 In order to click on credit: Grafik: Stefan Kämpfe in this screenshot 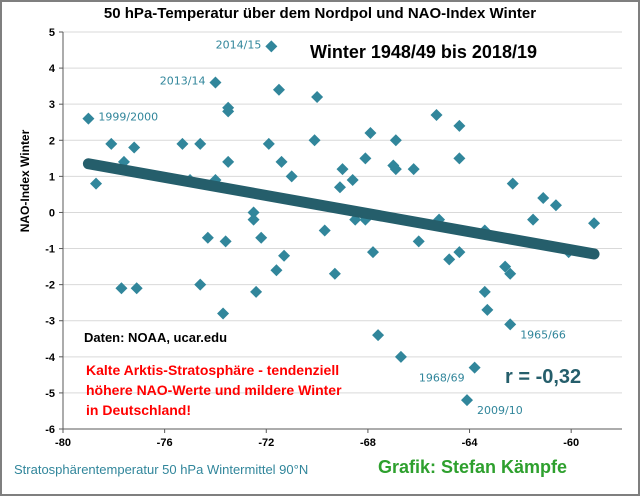, I will do `click(473, 467)`.